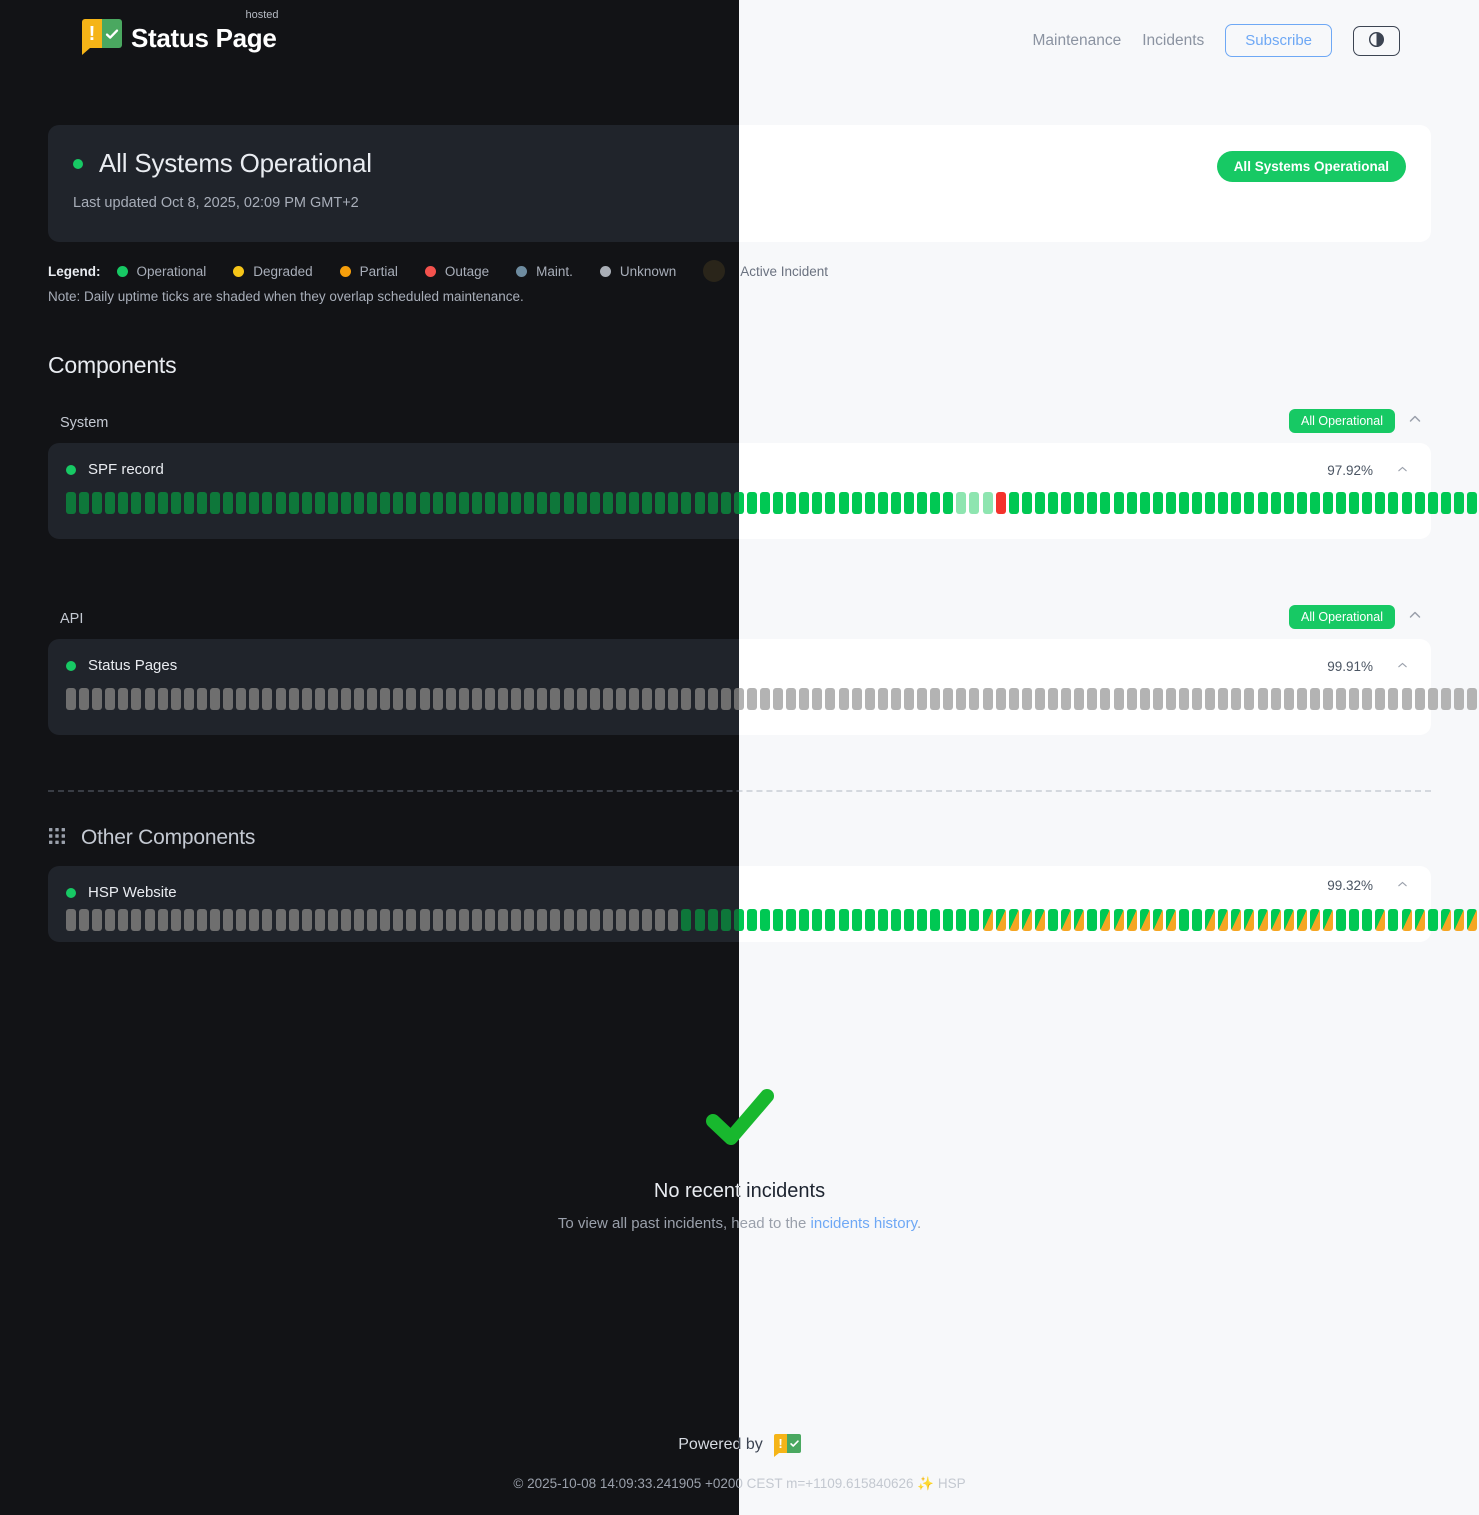 The width and height of the screenshot is (1479, 1515). What do you see at coordinates (1342, 421) in the screenshot?
I see `group-badge-system: All Operational` at bounding box center [1342, 421].